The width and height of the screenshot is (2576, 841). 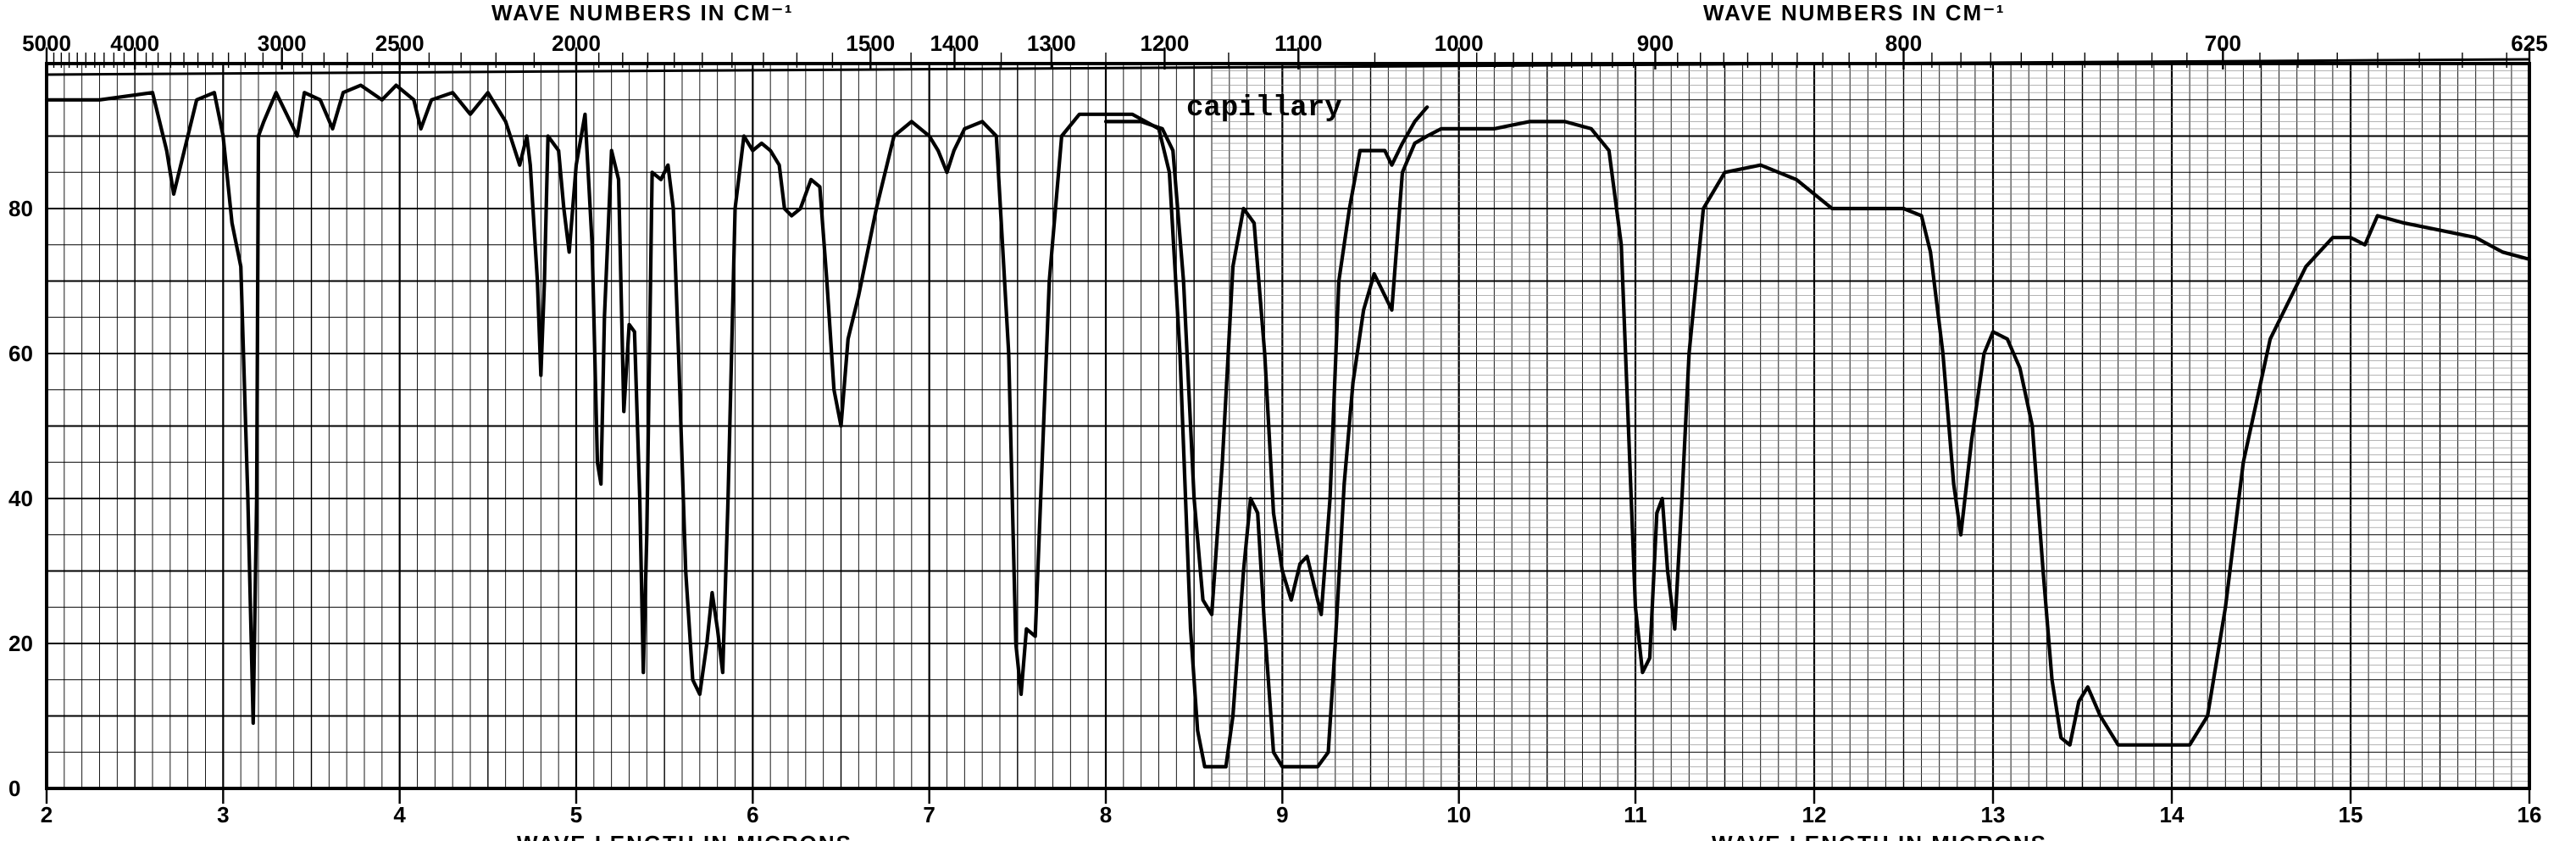 What do you see at coordinates (1291, 807) in the screenshot?
I see `bottom-axis-wavelength: 2 3 4 5 6 7 8 9 10 11 12 13 14 15 16` at bounding box center [1291, 807].